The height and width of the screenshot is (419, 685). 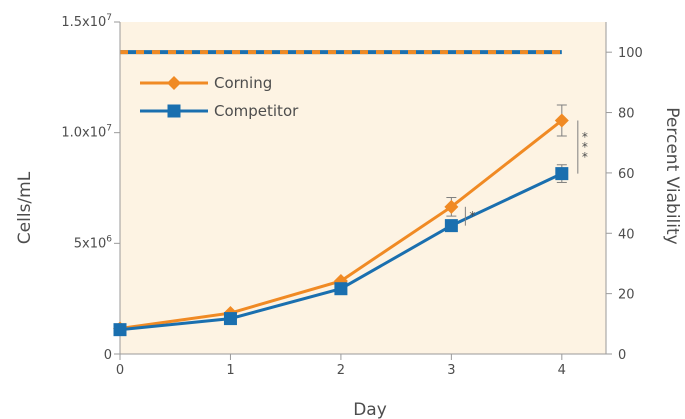 What do you see at coordinates (622, 355) in the screenshot?
I see `y2-tick-label: 0` at bounding box center [622, 355].